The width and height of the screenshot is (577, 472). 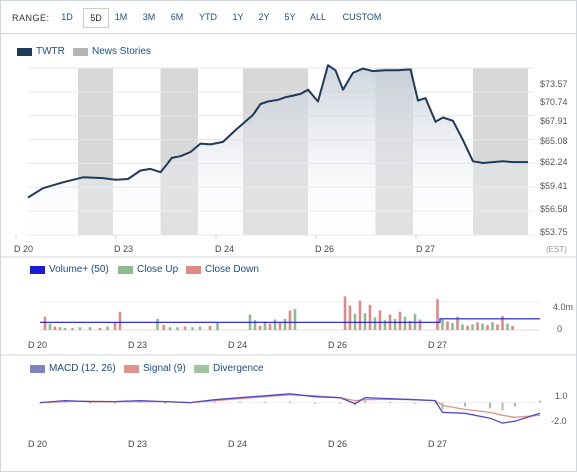 What do you see at coordinates (67, 17) in the screenshot?
I see `range-button-1d: 1D` at bounding box center [67, 17].